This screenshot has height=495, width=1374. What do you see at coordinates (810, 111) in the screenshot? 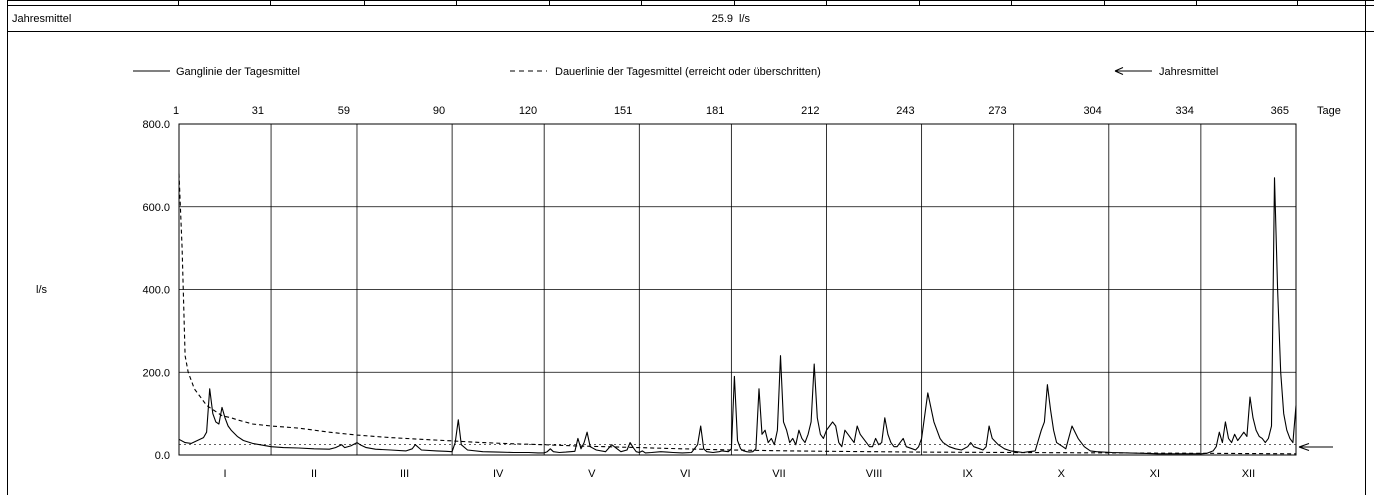
I see `x-tick-label: 212` at bounding box center [810, 111].